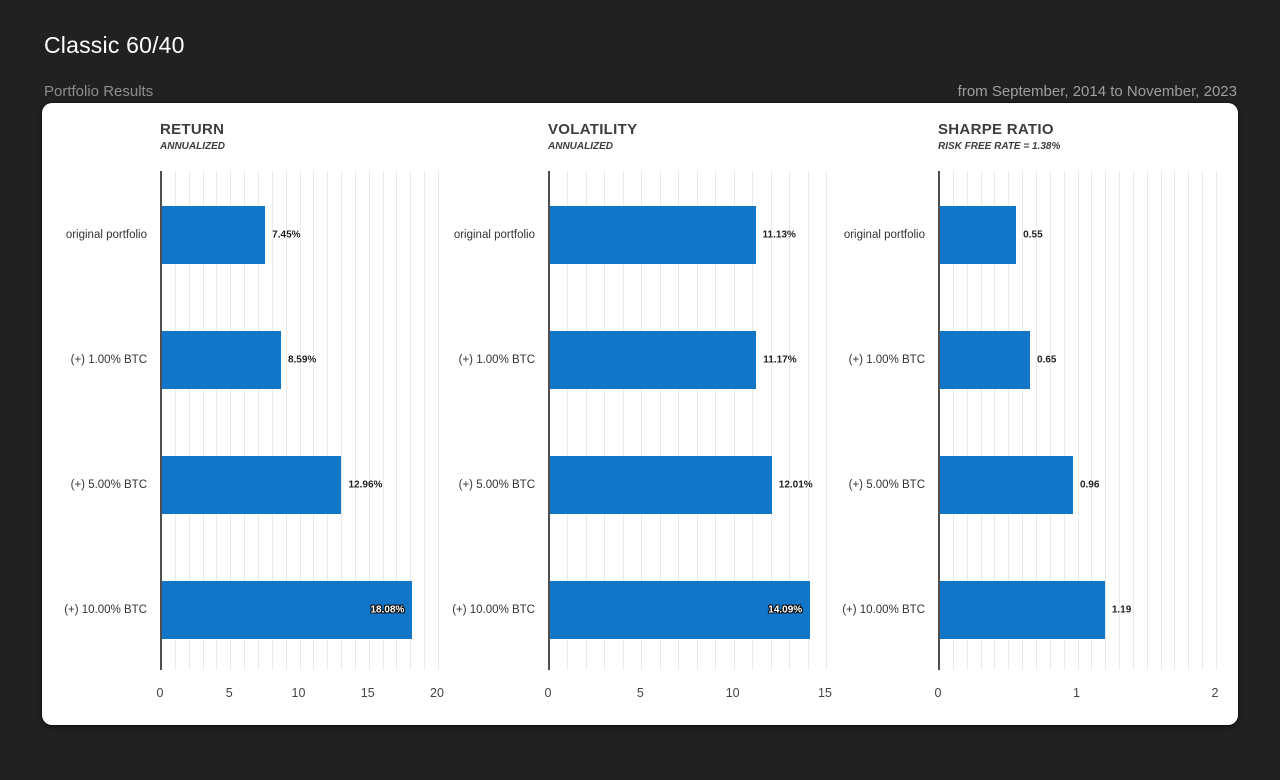 The image size is (1280, 780). Describe the element at coordinates (780, 360) in the screenshot. I see `bar-value-label: 11.17%` at that location.